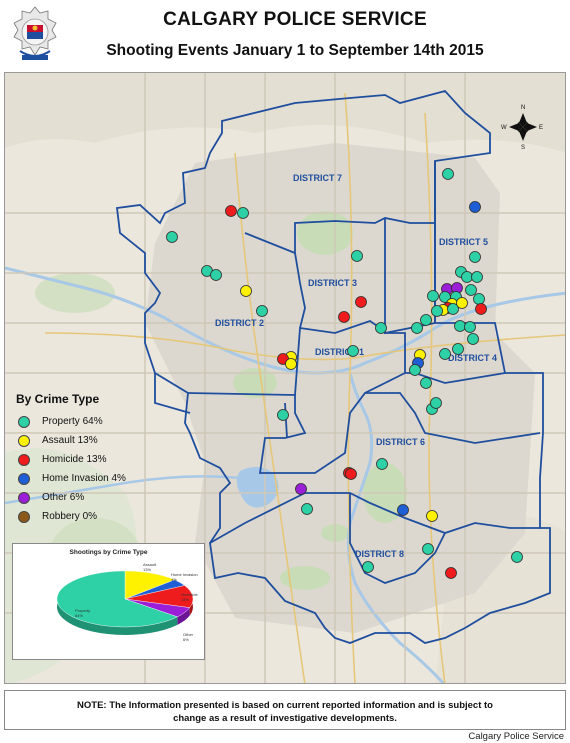 This screenshot has width=570, height=743. I want to click on pie-label-homicide: Homicide 13%, so click(189, 597).